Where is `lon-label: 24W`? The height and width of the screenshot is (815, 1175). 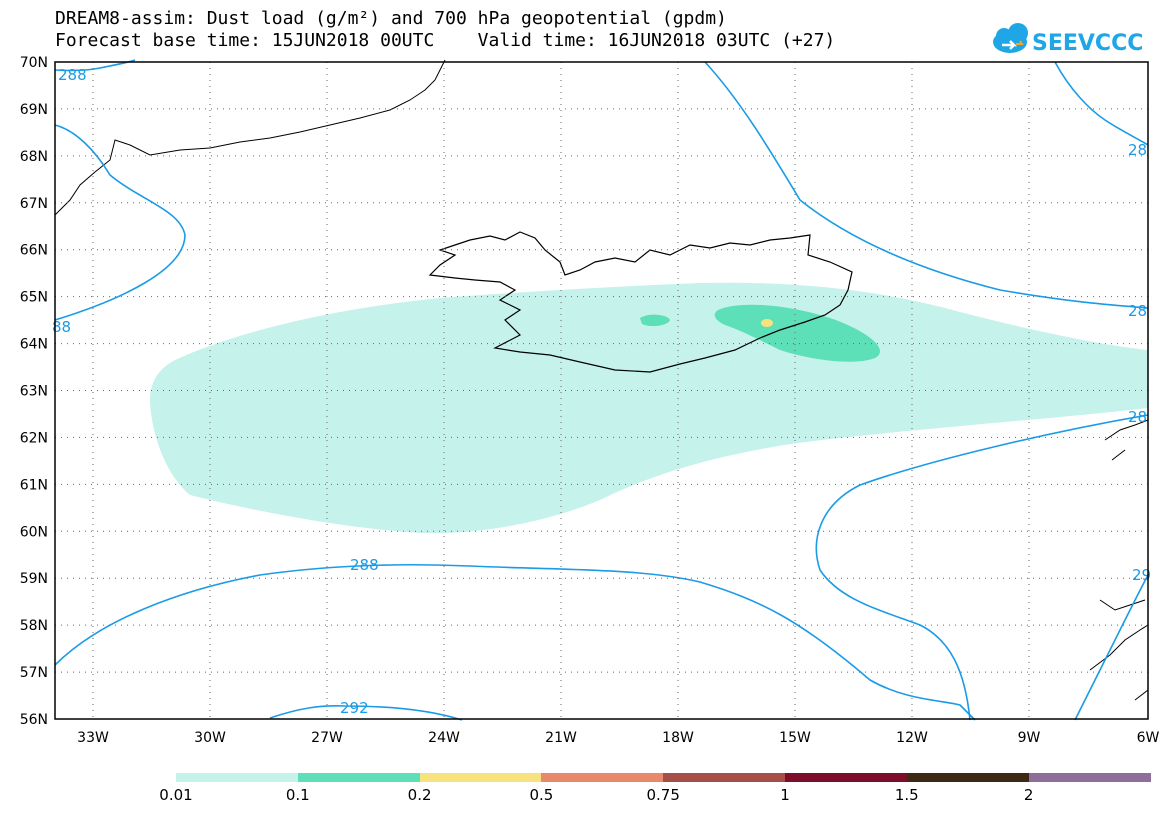
lon-label: 24W is located at coordinates (444, 738).